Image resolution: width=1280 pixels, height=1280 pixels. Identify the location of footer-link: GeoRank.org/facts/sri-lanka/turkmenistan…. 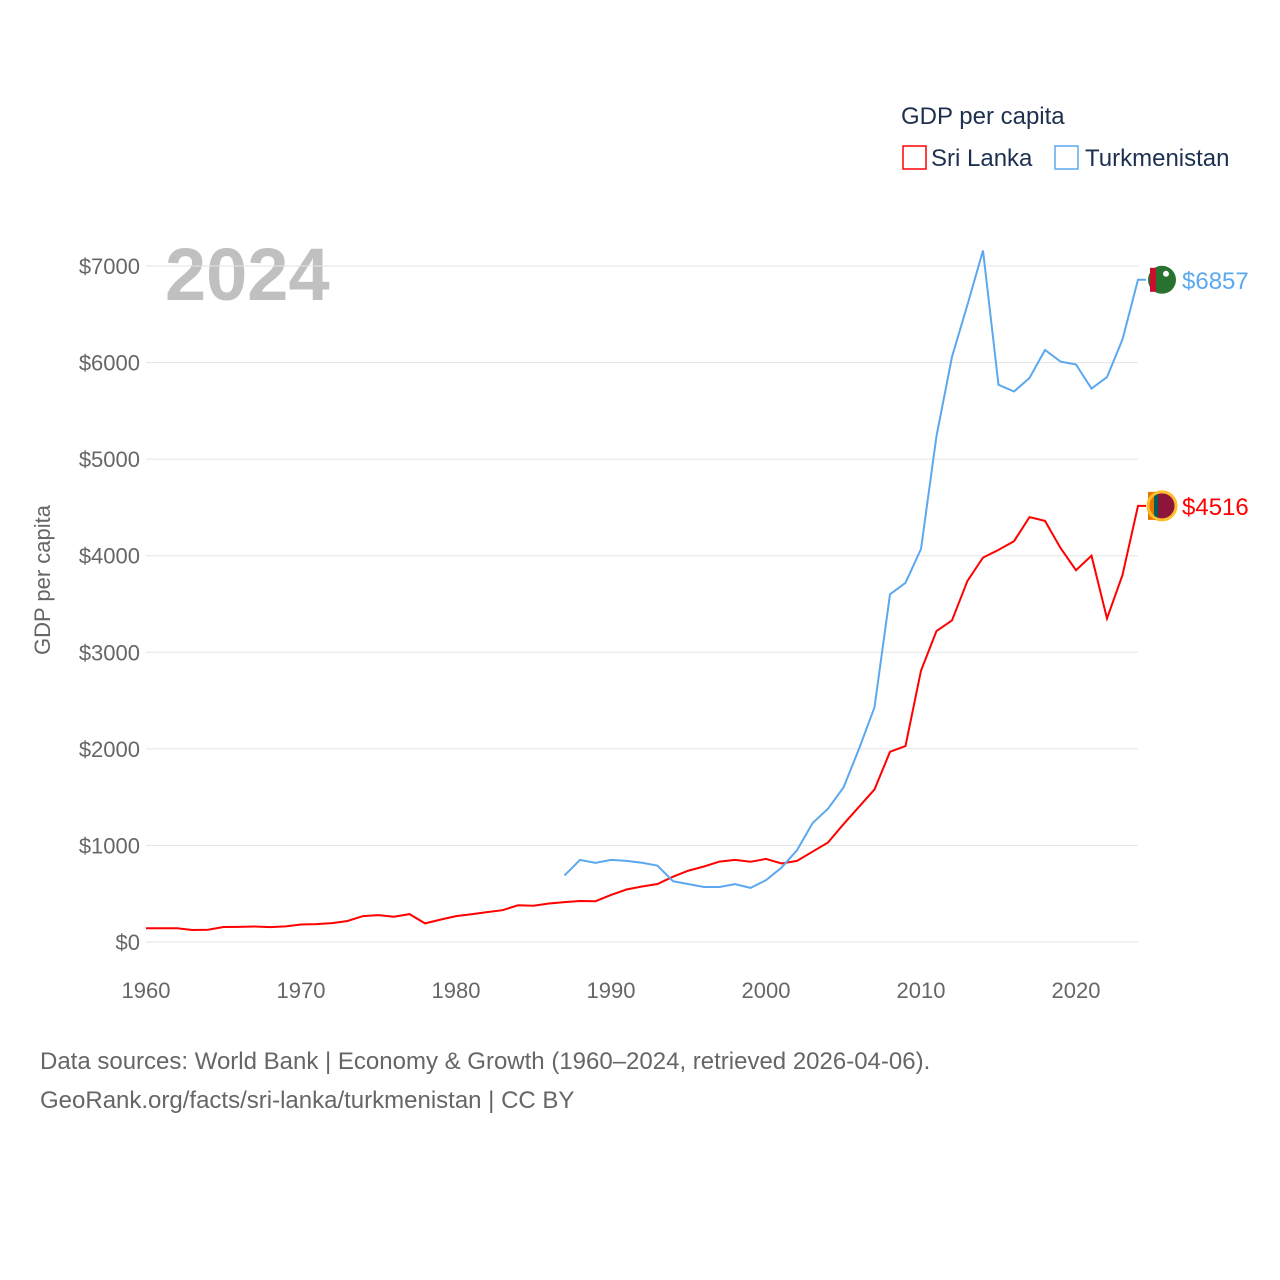
(307, 1100).